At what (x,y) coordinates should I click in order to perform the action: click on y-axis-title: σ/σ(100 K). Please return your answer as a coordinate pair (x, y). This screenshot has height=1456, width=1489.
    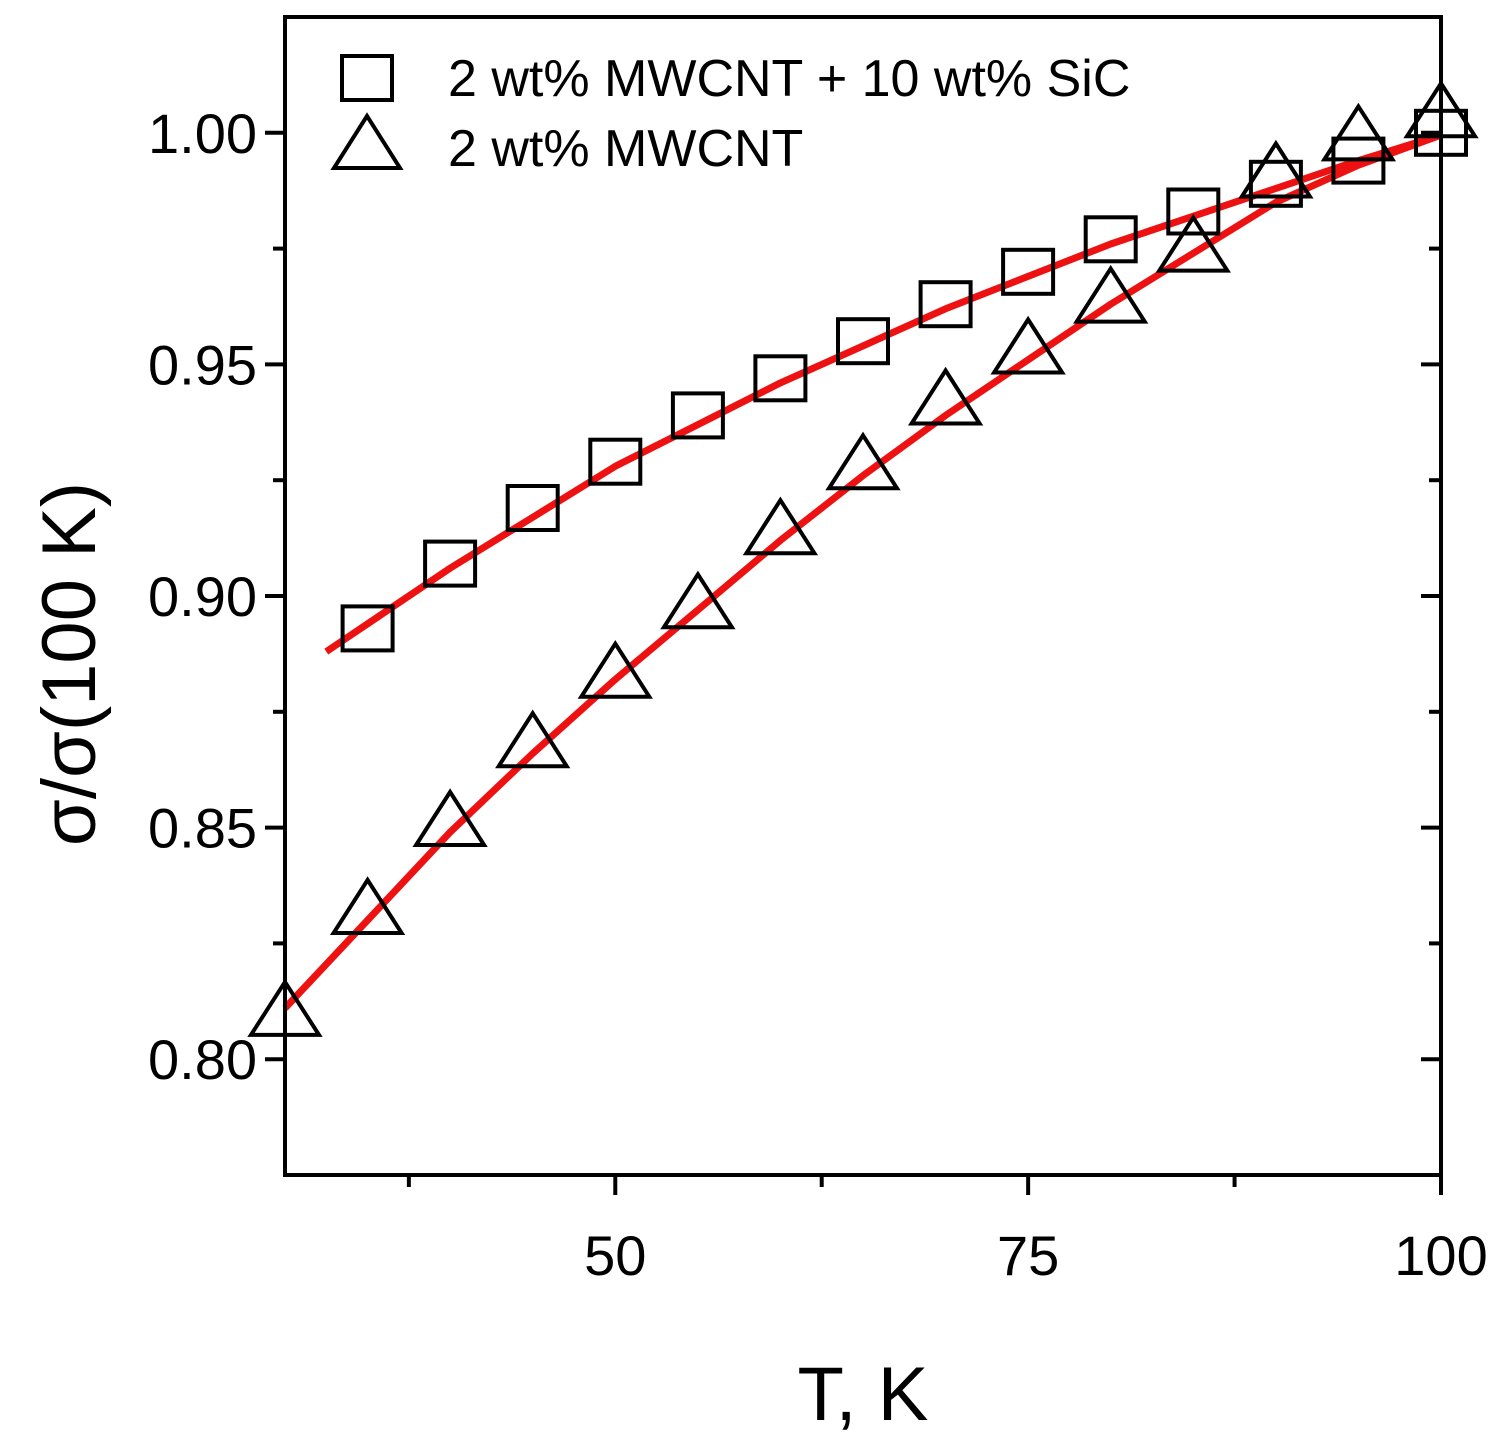
    Looking at the image, I should click on (69, 664).